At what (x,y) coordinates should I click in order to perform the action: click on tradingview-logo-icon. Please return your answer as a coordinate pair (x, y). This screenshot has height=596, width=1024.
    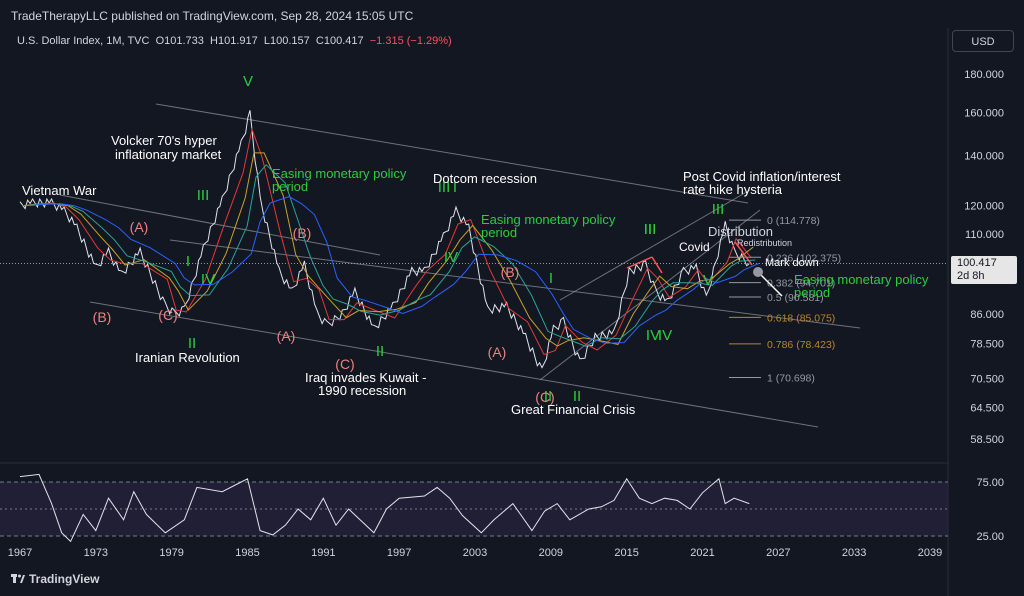
    Looking at the image, I should click on (18, 577).